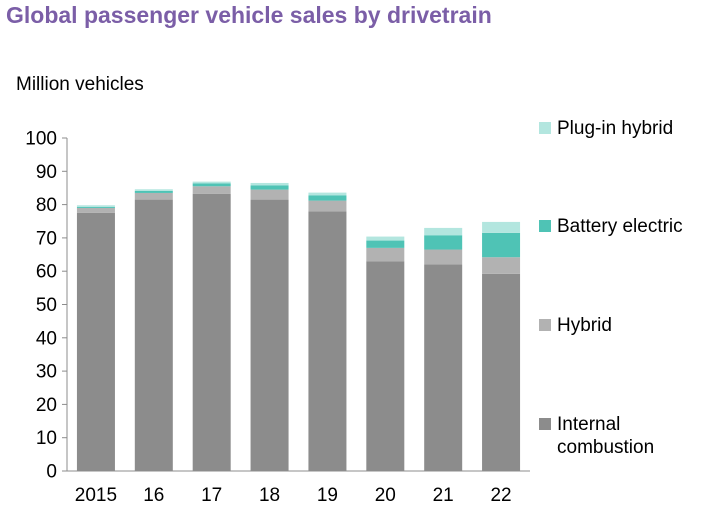 The height and width of the screenshot is (513, 703). I want to click on y-tick-label: 20, so click(46, 405).